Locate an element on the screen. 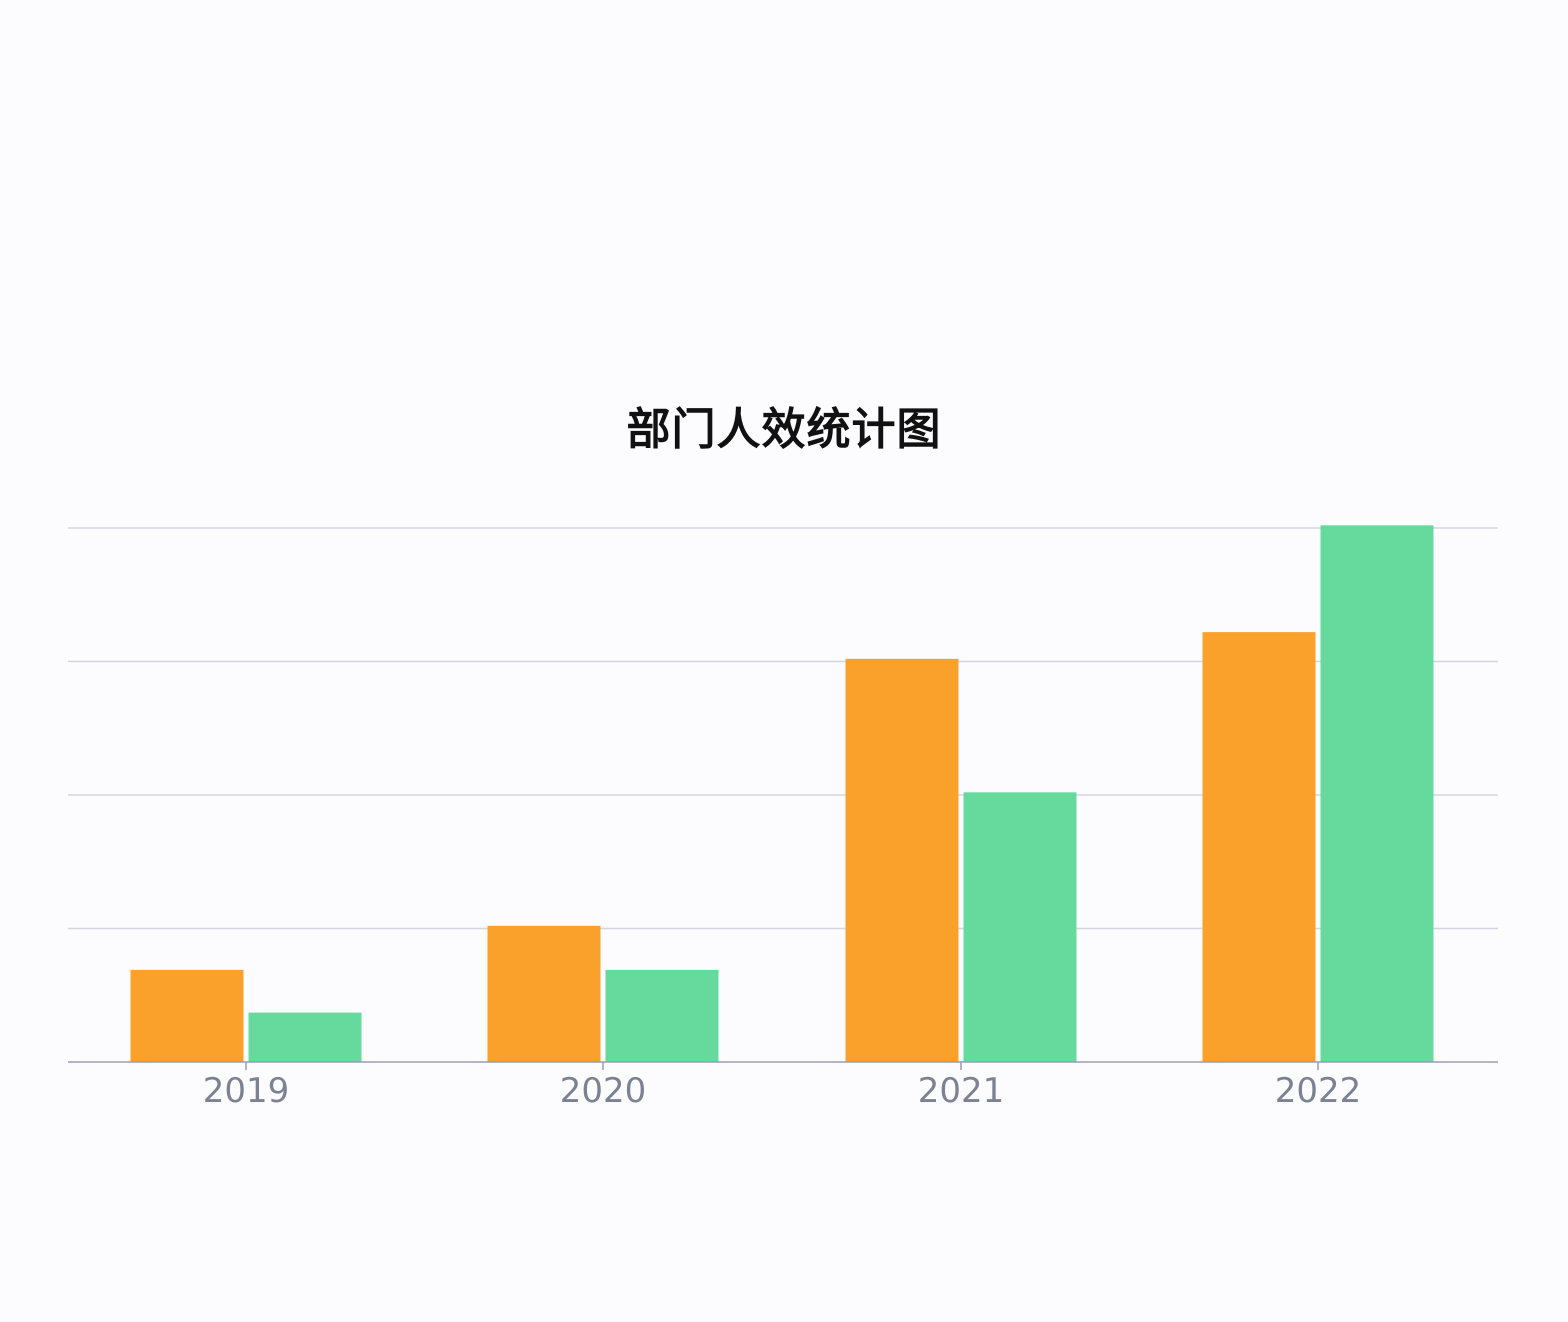 The width and height of the screenshot is (1568, 1322). chart-title: 部门人效统计图 is located at coordinates (784, 429).